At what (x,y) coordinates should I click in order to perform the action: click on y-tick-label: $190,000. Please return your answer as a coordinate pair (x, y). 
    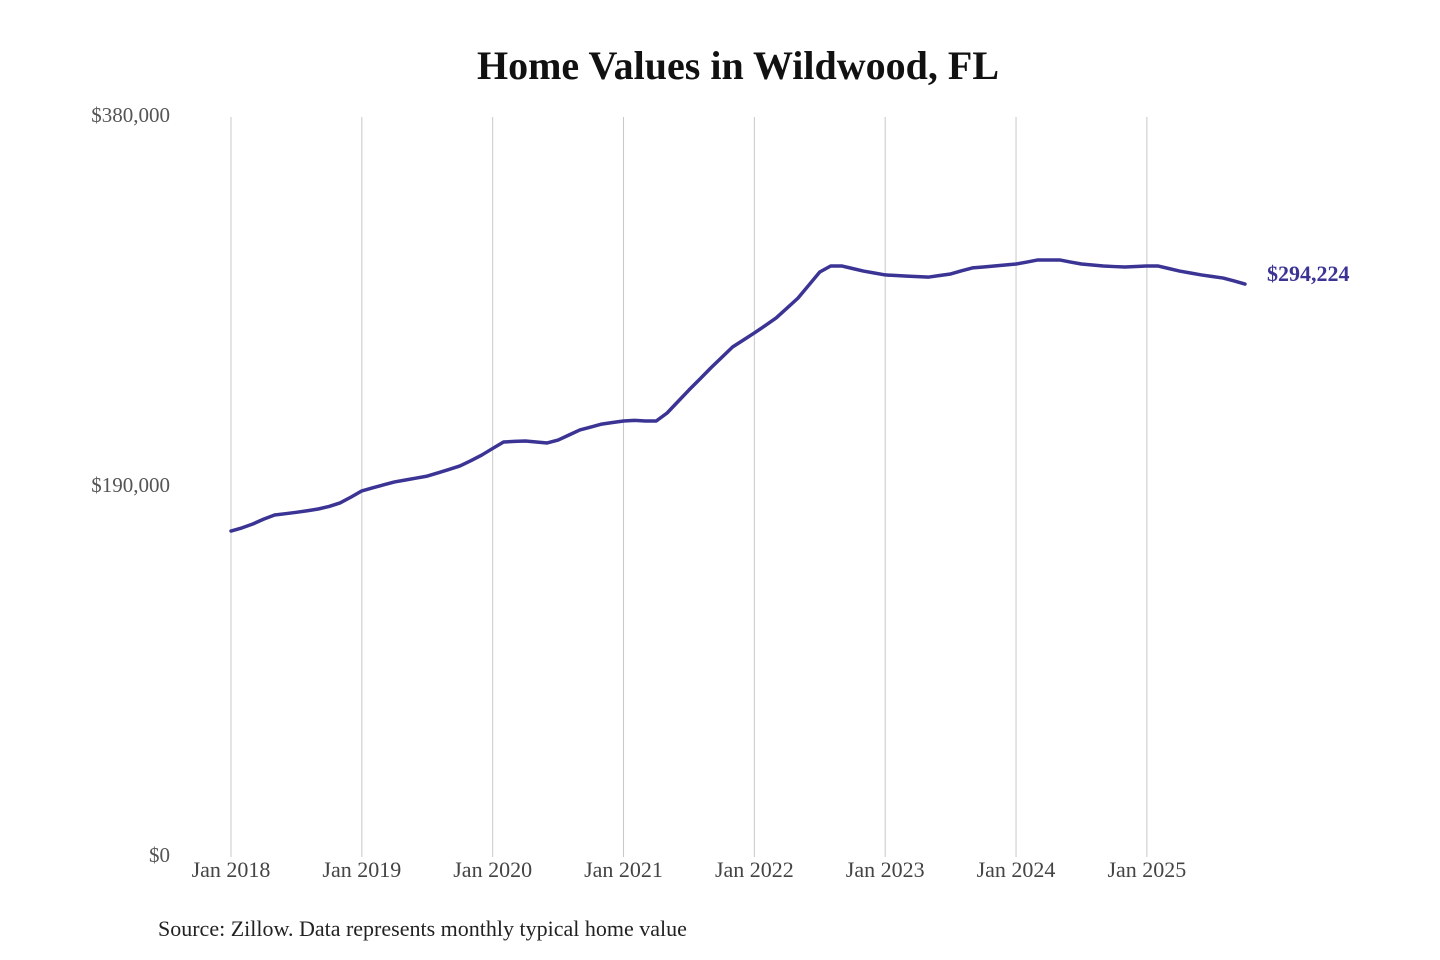
    Looking at the image, I should click on (130, 485).